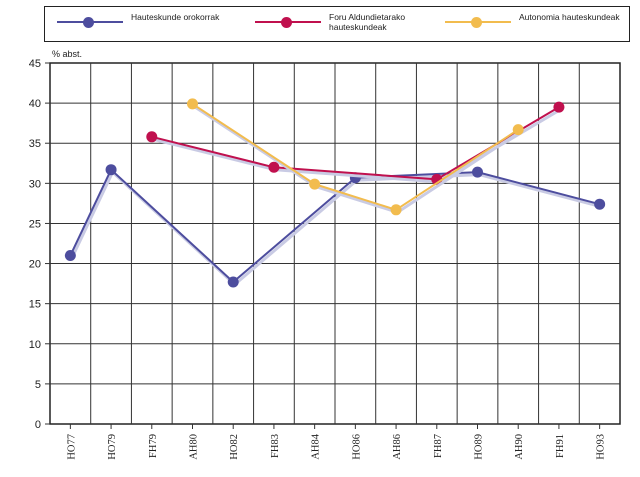  I want to click on x-tick-label: AH86, so click(397, 447).